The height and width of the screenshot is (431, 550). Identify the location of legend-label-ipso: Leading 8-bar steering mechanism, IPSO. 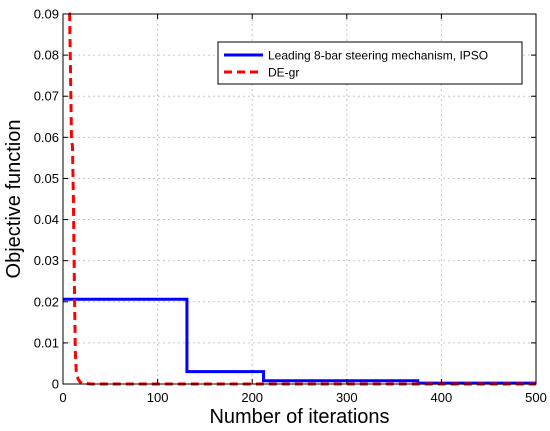
(378, 56).